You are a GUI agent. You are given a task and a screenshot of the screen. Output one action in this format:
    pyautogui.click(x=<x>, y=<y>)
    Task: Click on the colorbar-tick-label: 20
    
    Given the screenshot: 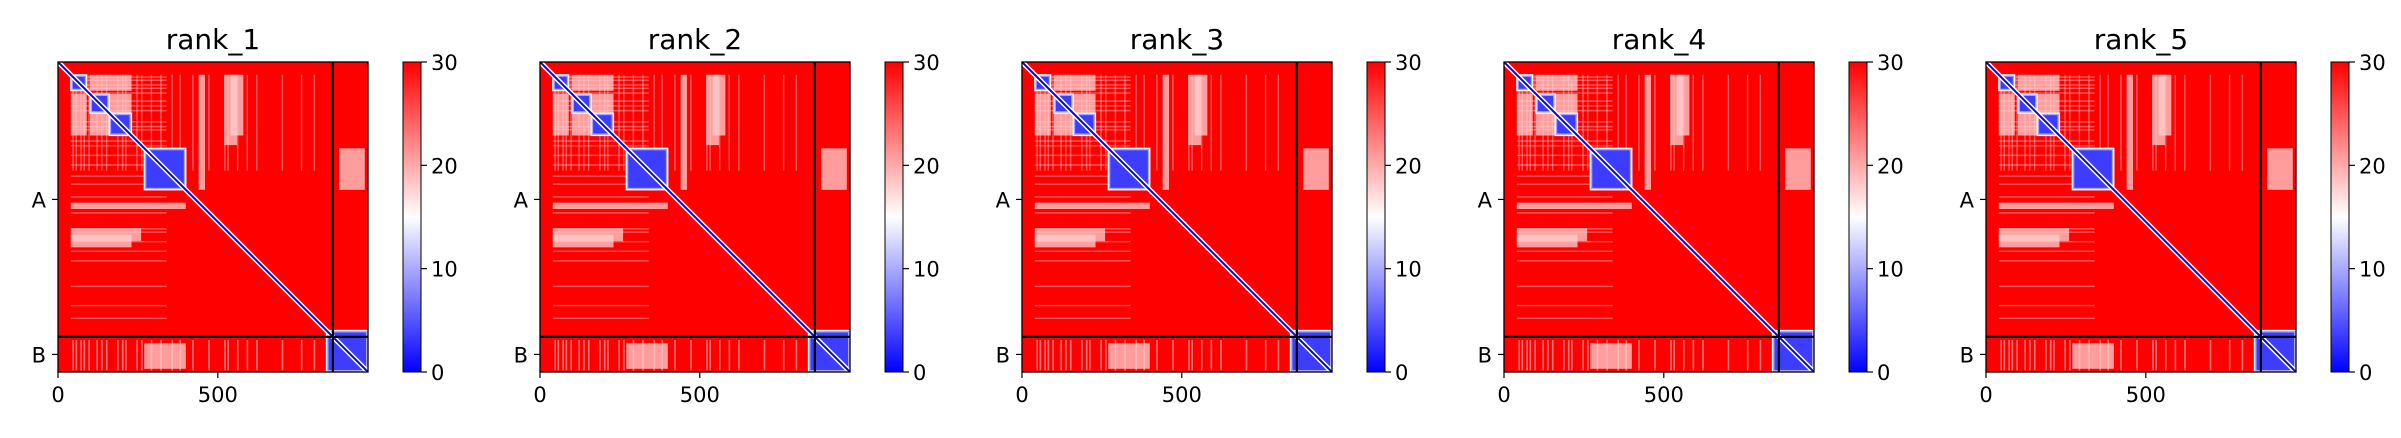 What is the action you would take?
    pyautogui.click(x=1890, y=166)
    